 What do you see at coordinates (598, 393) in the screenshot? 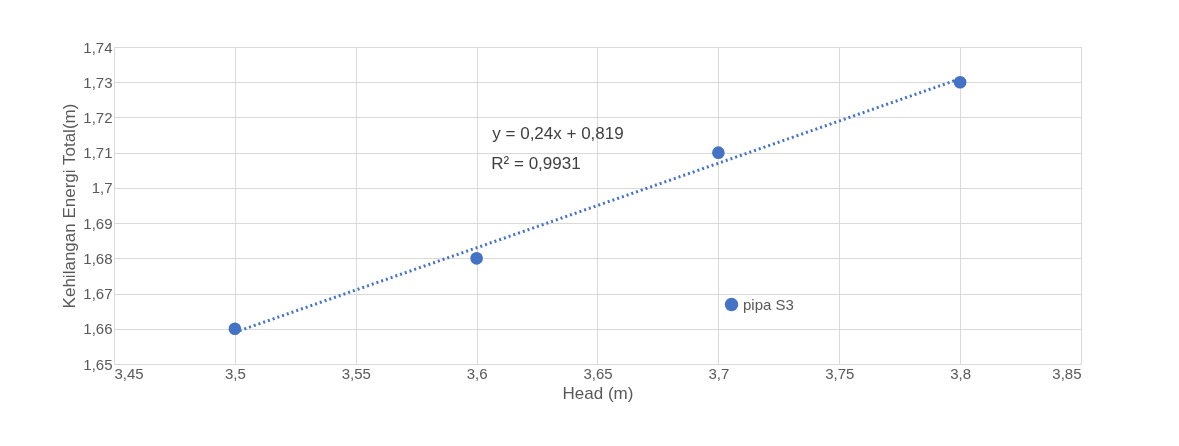
I see `x-axis-title: Head (m)` at bounding box center [598, 393].